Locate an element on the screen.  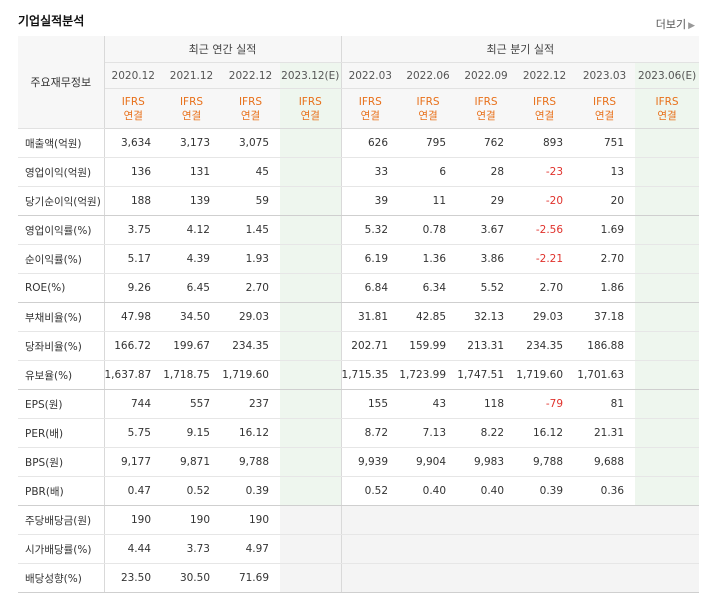
value-cell: 3,075 is located at coordinates (250, 143).